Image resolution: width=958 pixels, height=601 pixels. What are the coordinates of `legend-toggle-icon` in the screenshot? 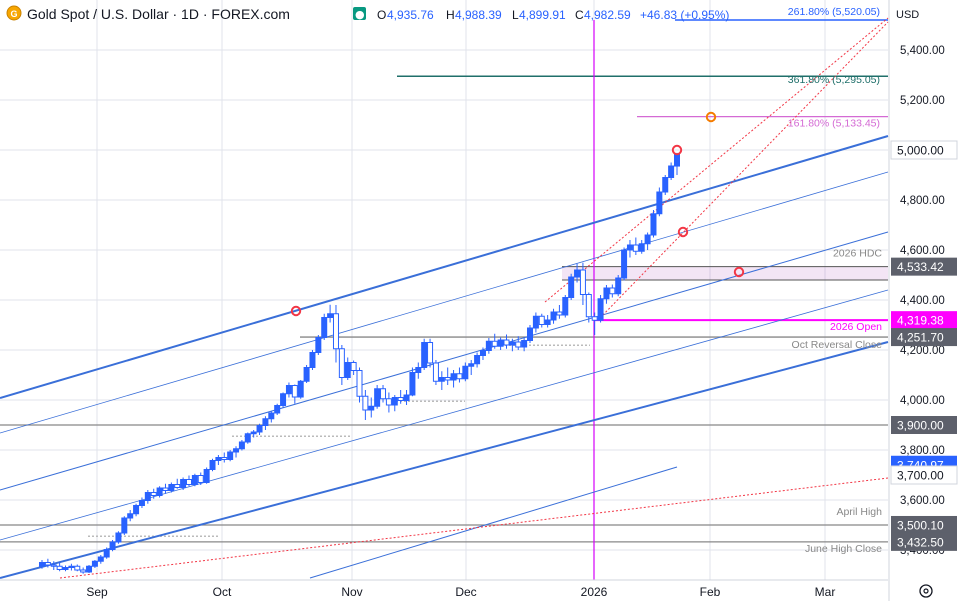 It's located at (359, 13).